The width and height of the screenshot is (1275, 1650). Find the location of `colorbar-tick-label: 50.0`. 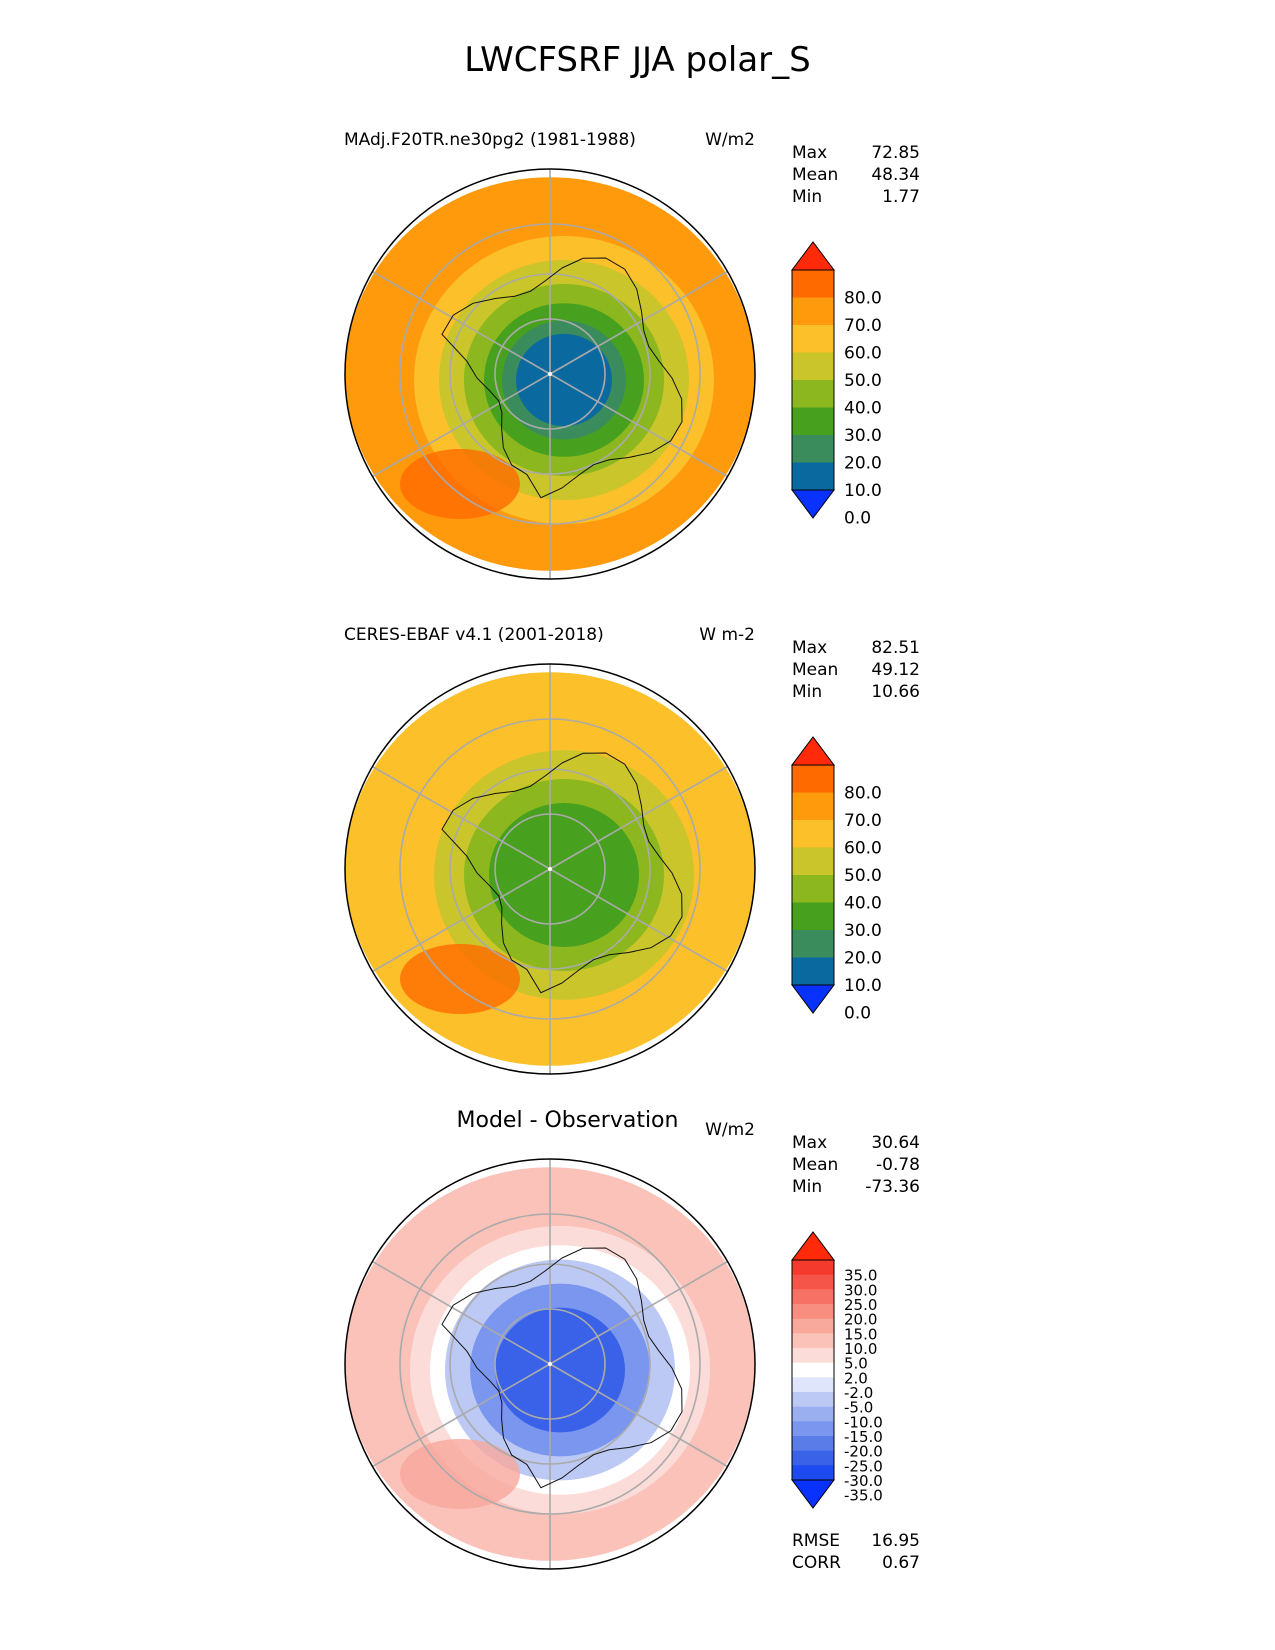

colorbar-tick-label: 50.0 is located at coordinates (863, 876).